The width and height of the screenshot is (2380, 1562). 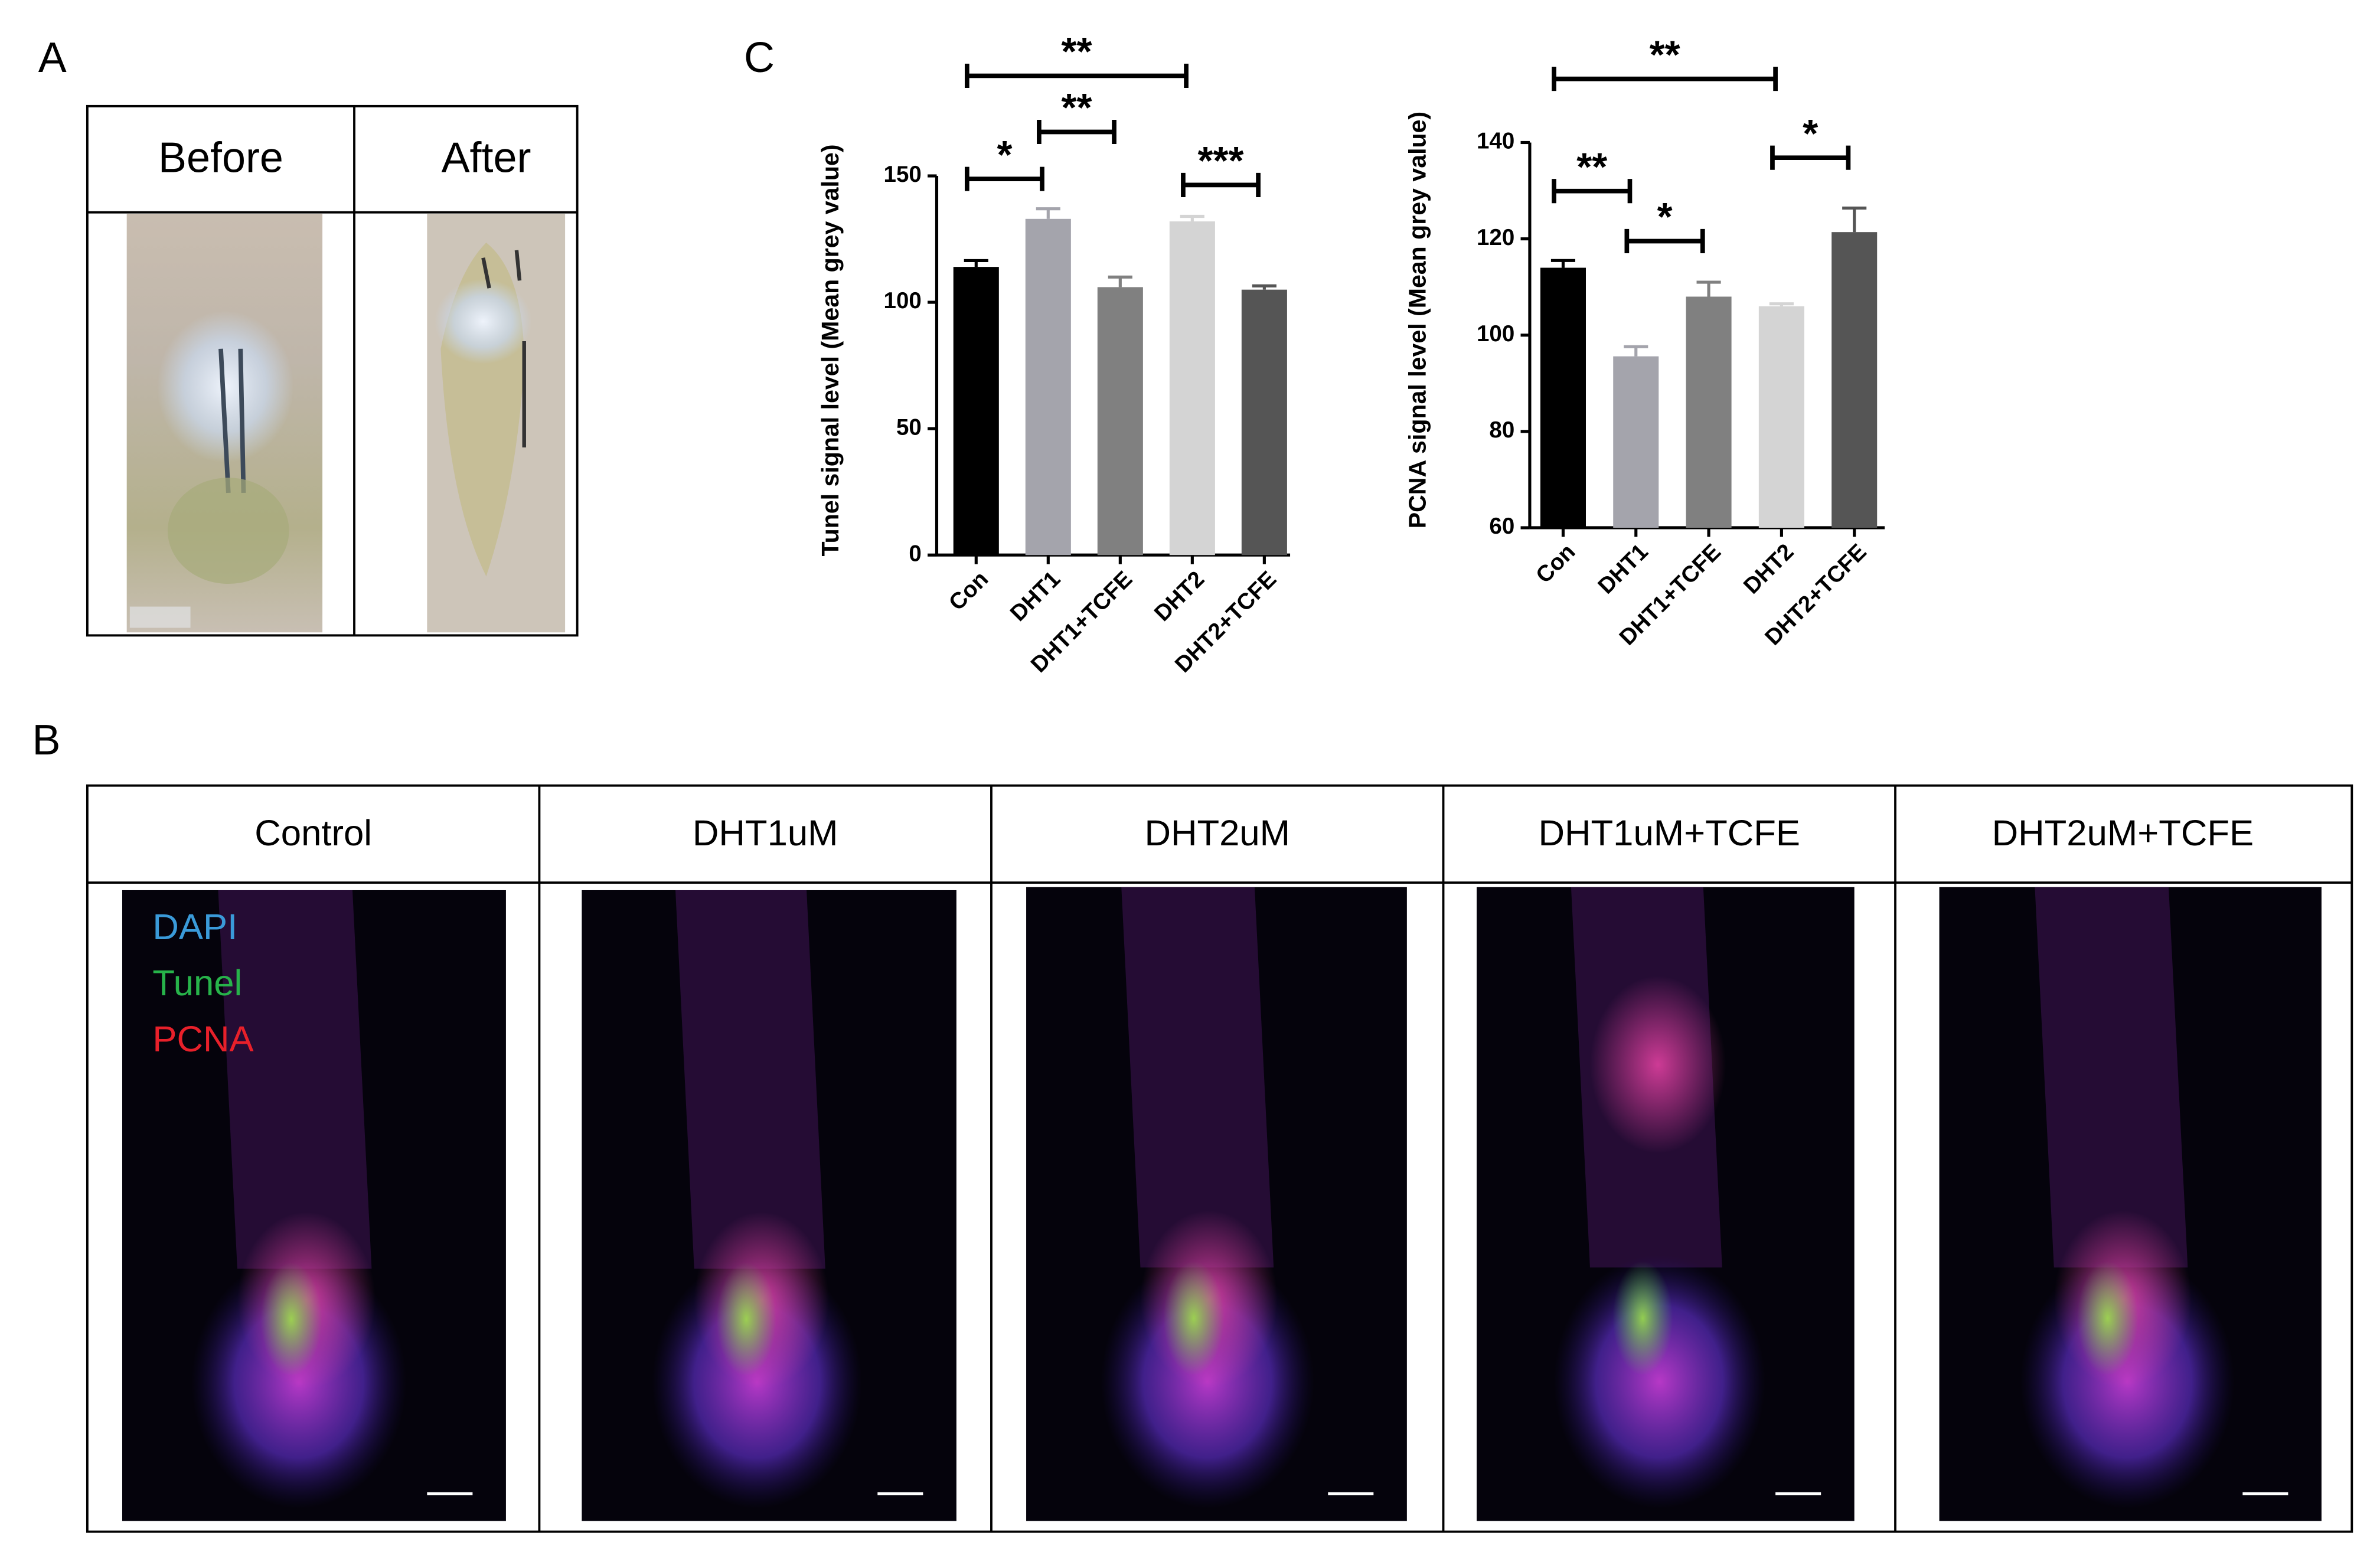 What do you see at coordinates (1501, 430) in the screenshot?
I see `y-tick-label: 80` at bounding box center [1501, 430].